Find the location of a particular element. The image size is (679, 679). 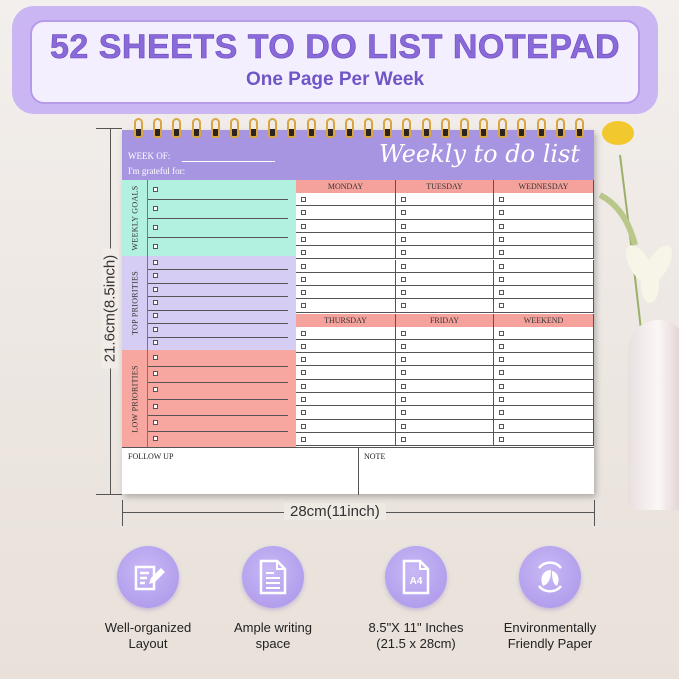

notes-area: FOLLOW UP NOTE is located at coordinates (358, 471).